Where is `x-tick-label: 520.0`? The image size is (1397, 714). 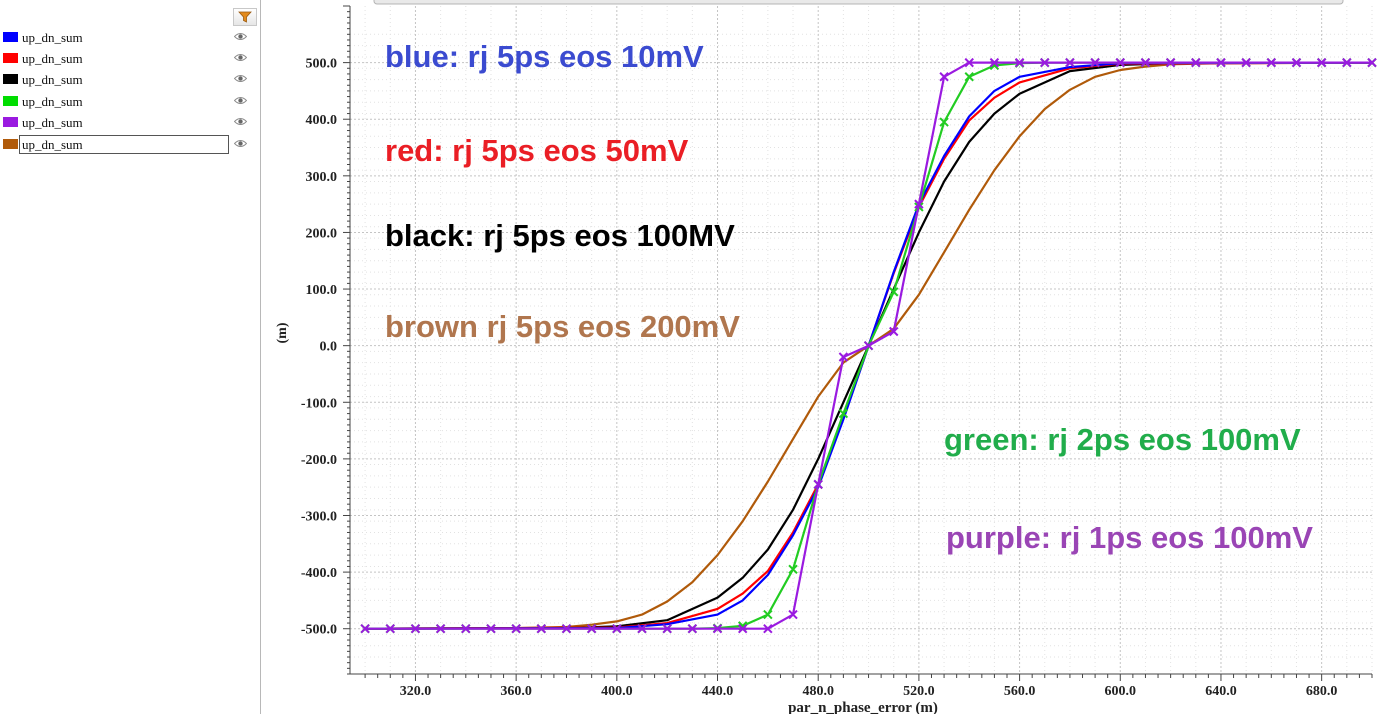
x-tick-label: 520.0 is located at coordinates (919, 691).